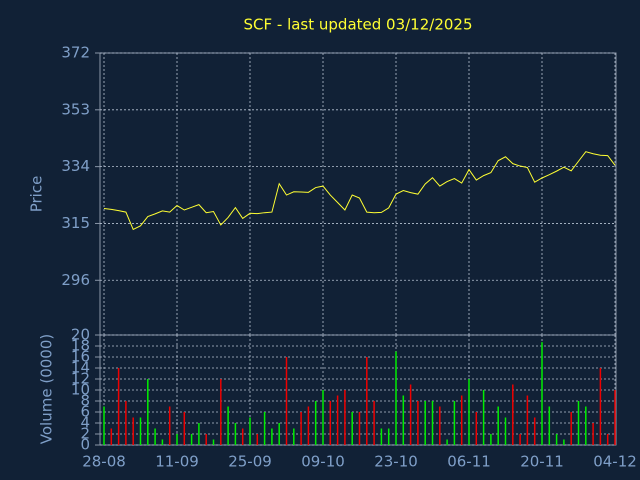 This screenshot has width=640, height=480. Describe the element at coordinates (37, 194) in the screenshot. I see `y-axis-label: Price` at that location.